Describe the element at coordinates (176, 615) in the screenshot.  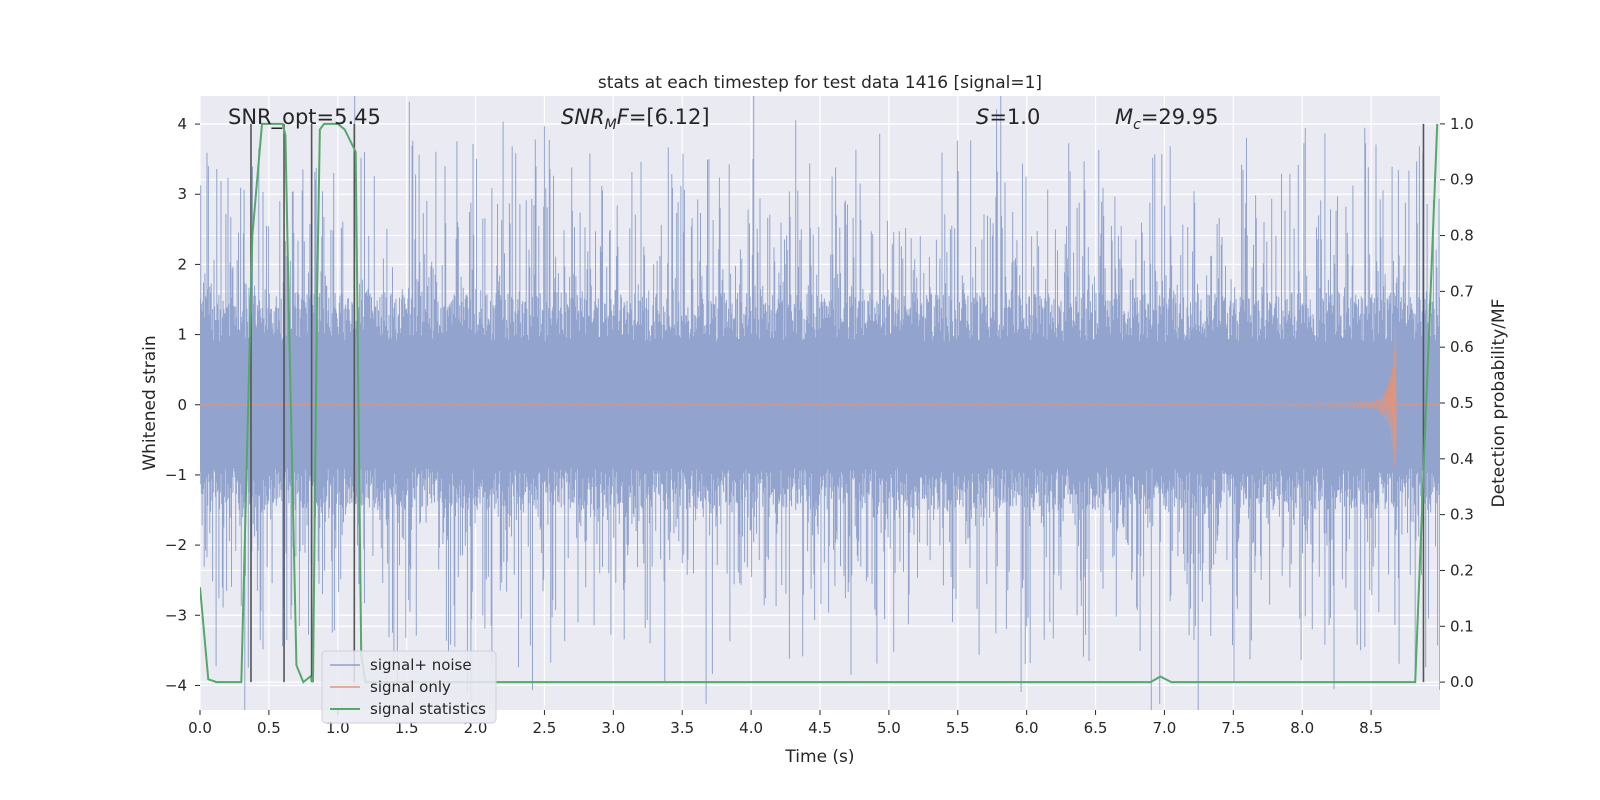
I see `y-tick-label: −3` at that location.